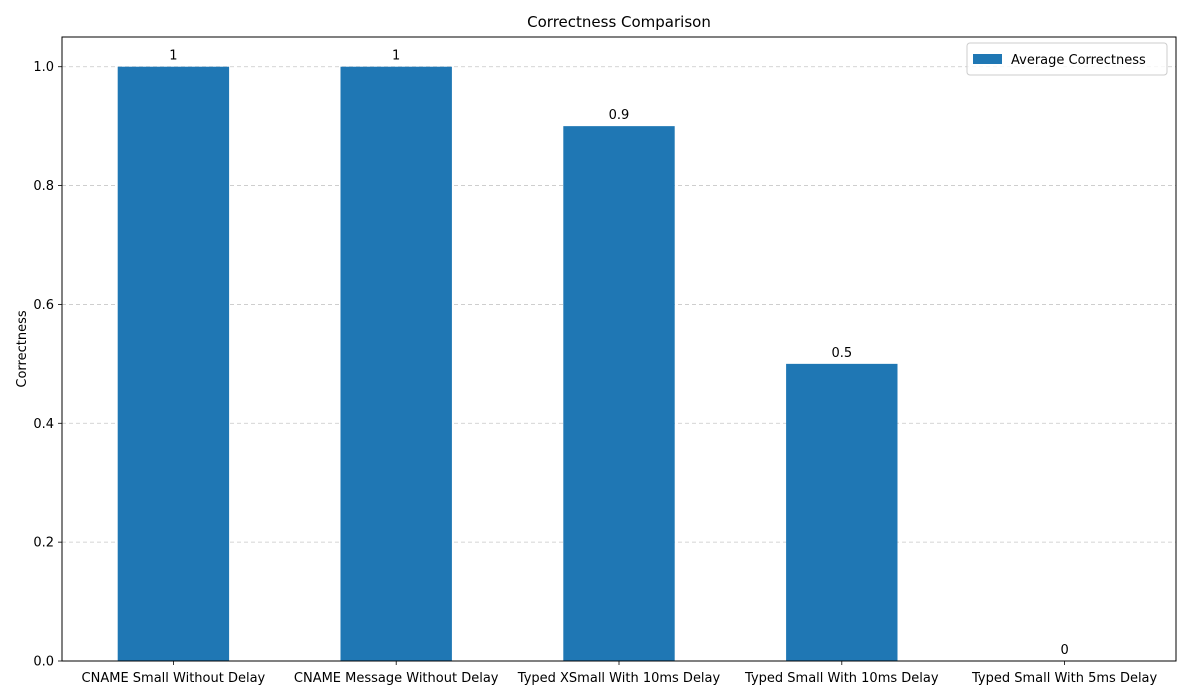 This screenshot has width=1200, height=700. What do you see at coordinates (619, 115) in the screenshot?
I see `data-label: 0.9` at bounding box center [619, 115].